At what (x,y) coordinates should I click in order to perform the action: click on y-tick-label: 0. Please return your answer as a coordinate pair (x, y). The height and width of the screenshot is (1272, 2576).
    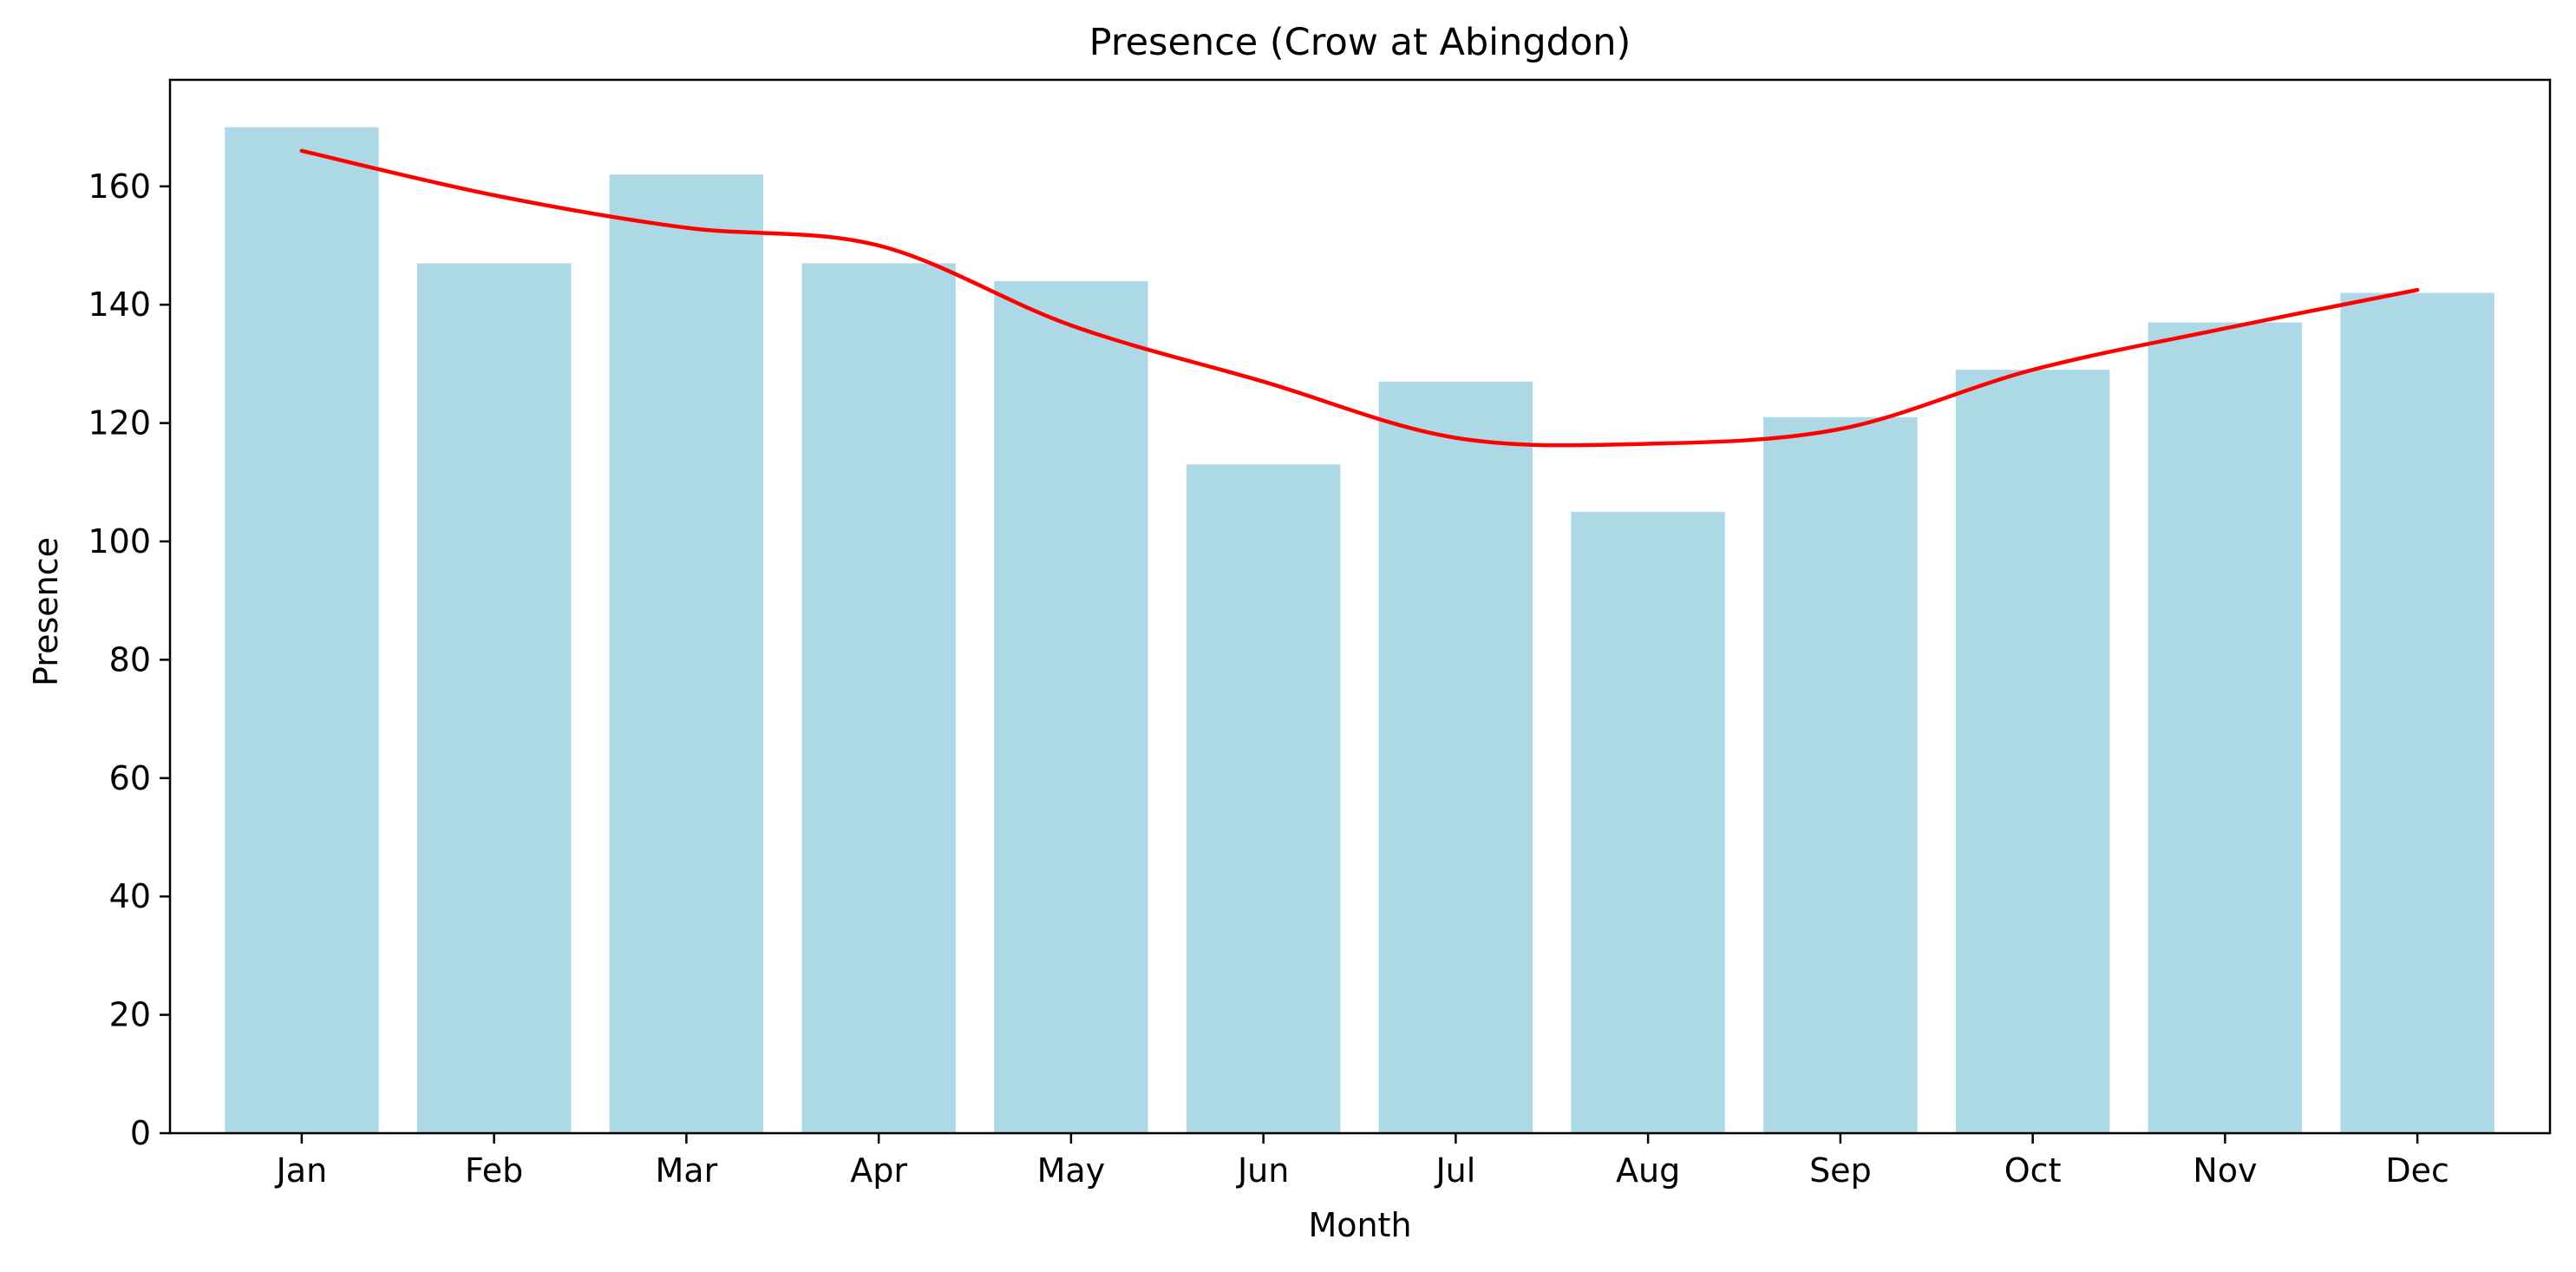
    Looking at the image, I should click on (140, 1133).